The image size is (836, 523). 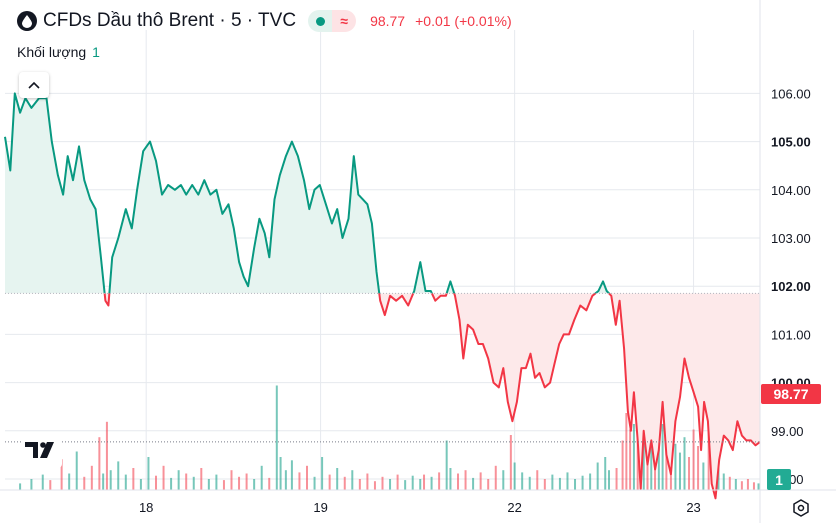 What do you see at coordinates (791, 190) in the screenshot?
I see `y-tick-label: 104.00` at bounding box center [791, 190].